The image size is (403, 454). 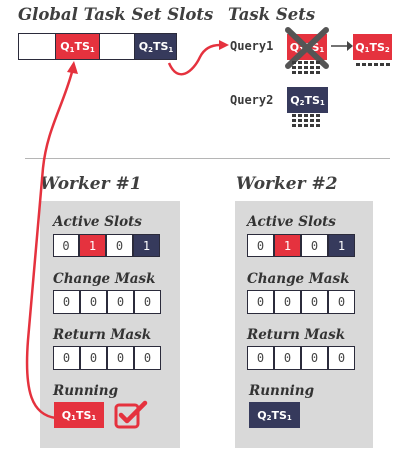 What do you see at coordinates (72, 67) in the screenshot?
I see `worker-to-slot-arrowhead` at bounding box center [72, 67].